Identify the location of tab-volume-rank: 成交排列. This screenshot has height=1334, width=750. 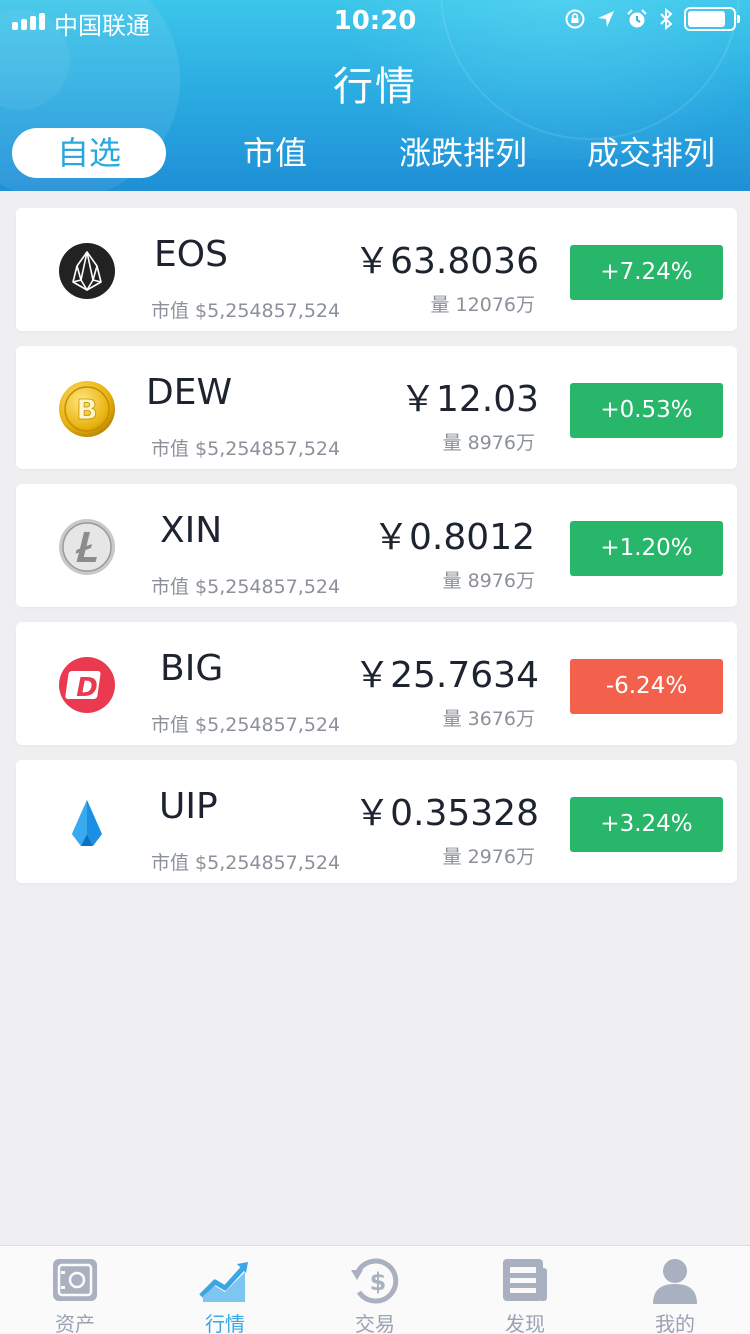
(650, 153).